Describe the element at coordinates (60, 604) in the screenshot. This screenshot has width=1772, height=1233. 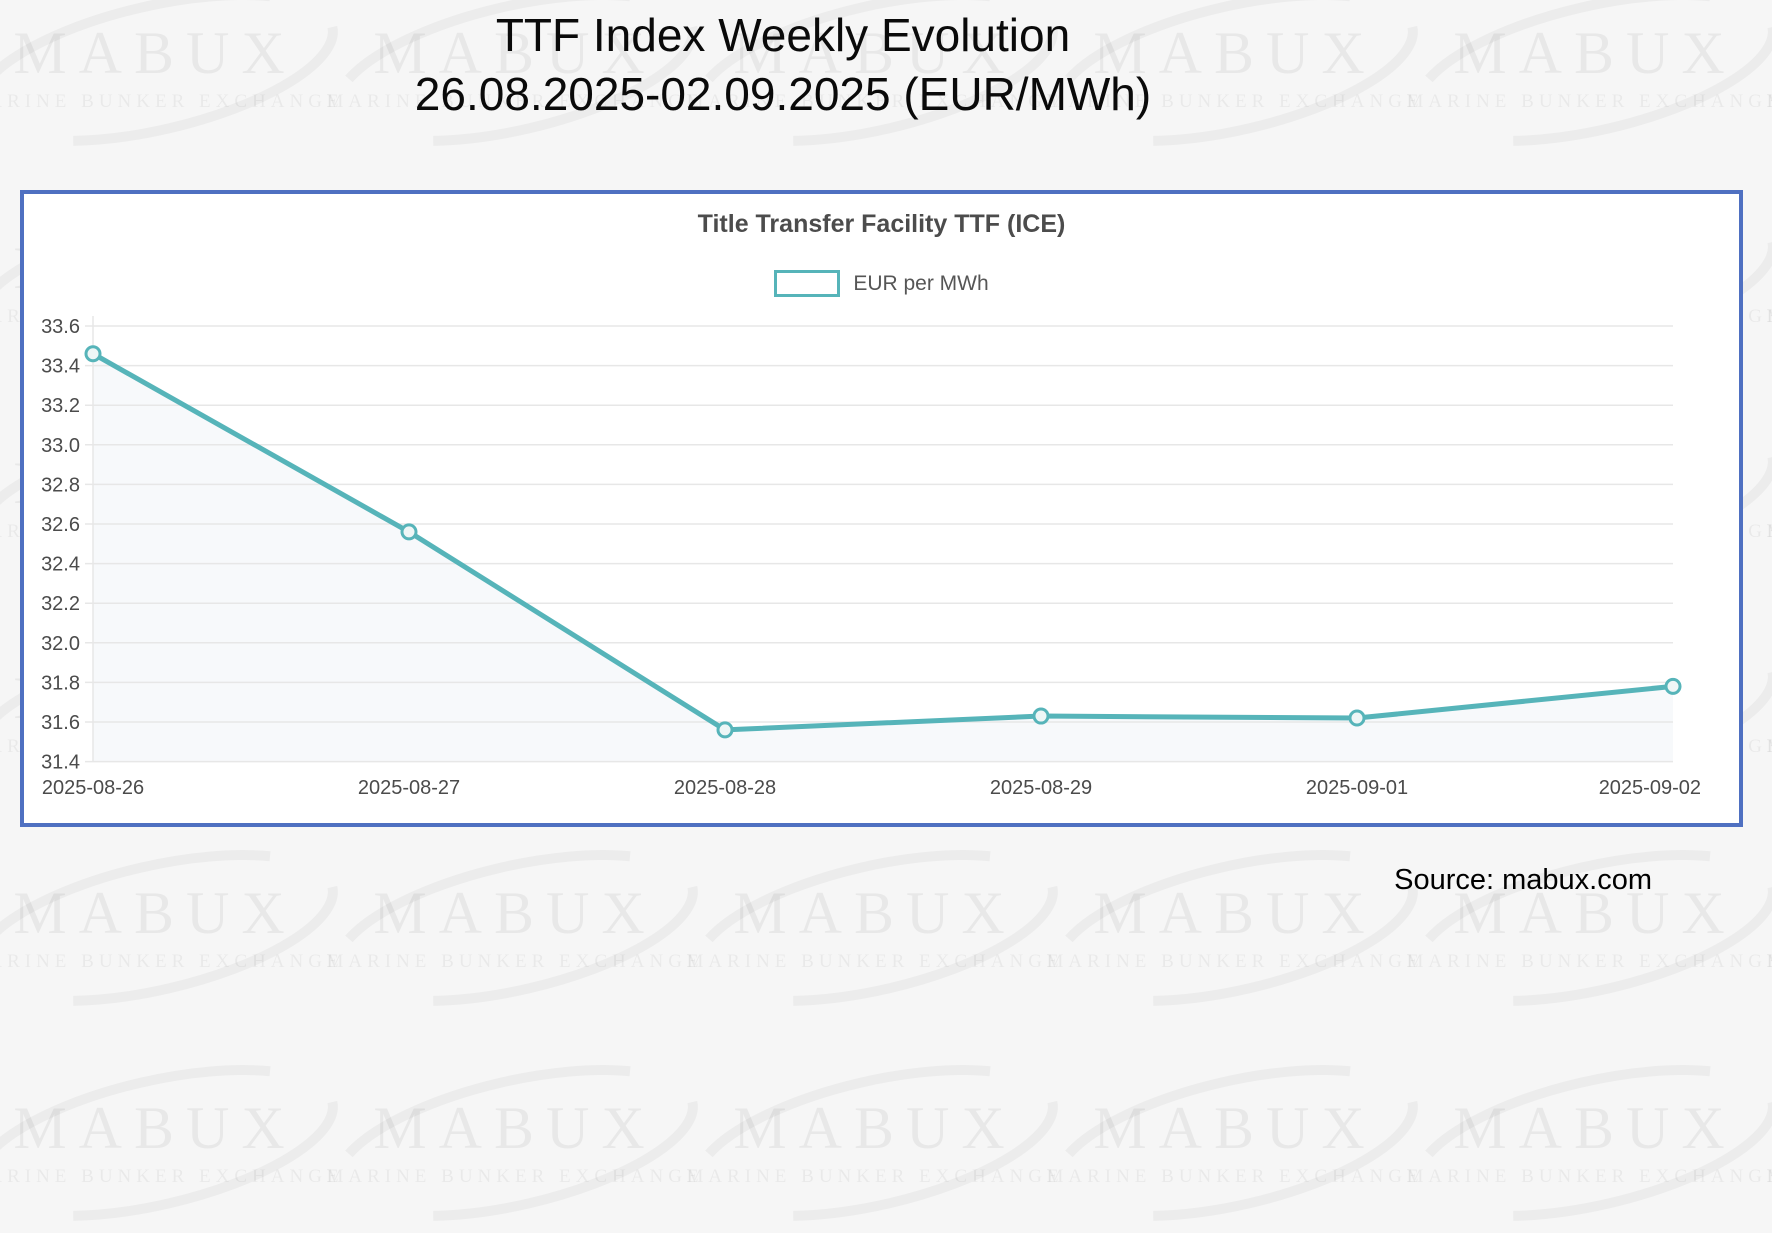
I see `y-tick-label: 32.2` at that location.